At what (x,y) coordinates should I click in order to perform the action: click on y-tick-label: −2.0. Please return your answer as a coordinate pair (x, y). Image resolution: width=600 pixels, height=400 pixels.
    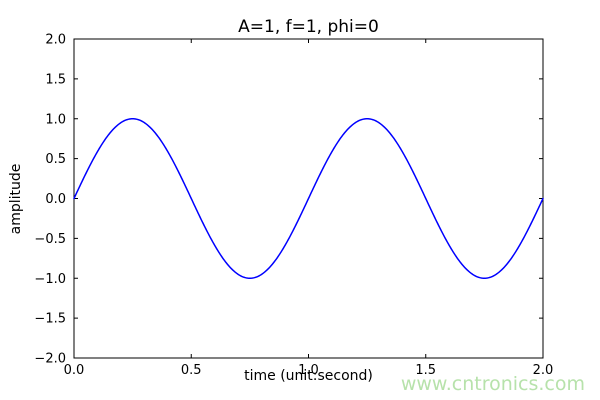
    Looking at the image, I should click on (50, 359).